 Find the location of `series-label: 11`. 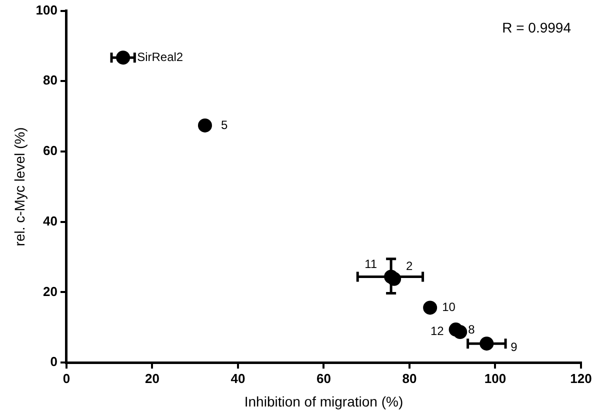

series-label: 11 is located at coordinates (371, 264).